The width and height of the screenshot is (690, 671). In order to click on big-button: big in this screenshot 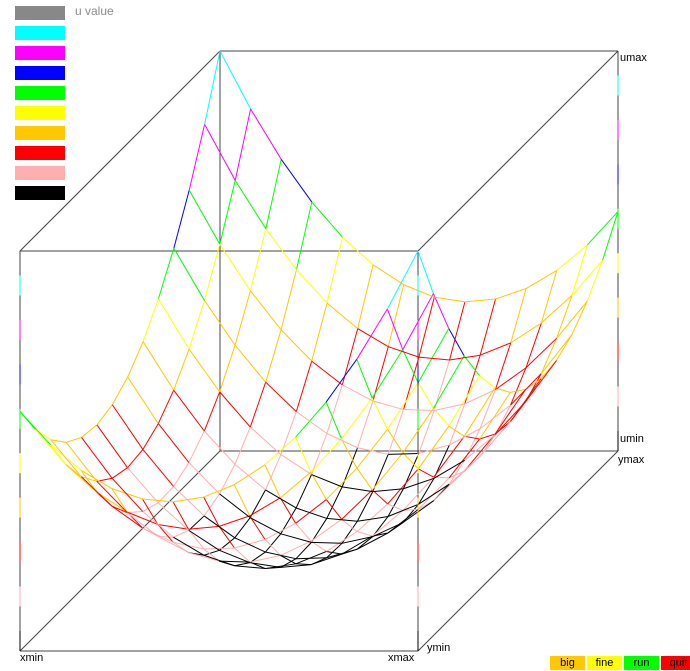, I will do `click(567, 663)`.